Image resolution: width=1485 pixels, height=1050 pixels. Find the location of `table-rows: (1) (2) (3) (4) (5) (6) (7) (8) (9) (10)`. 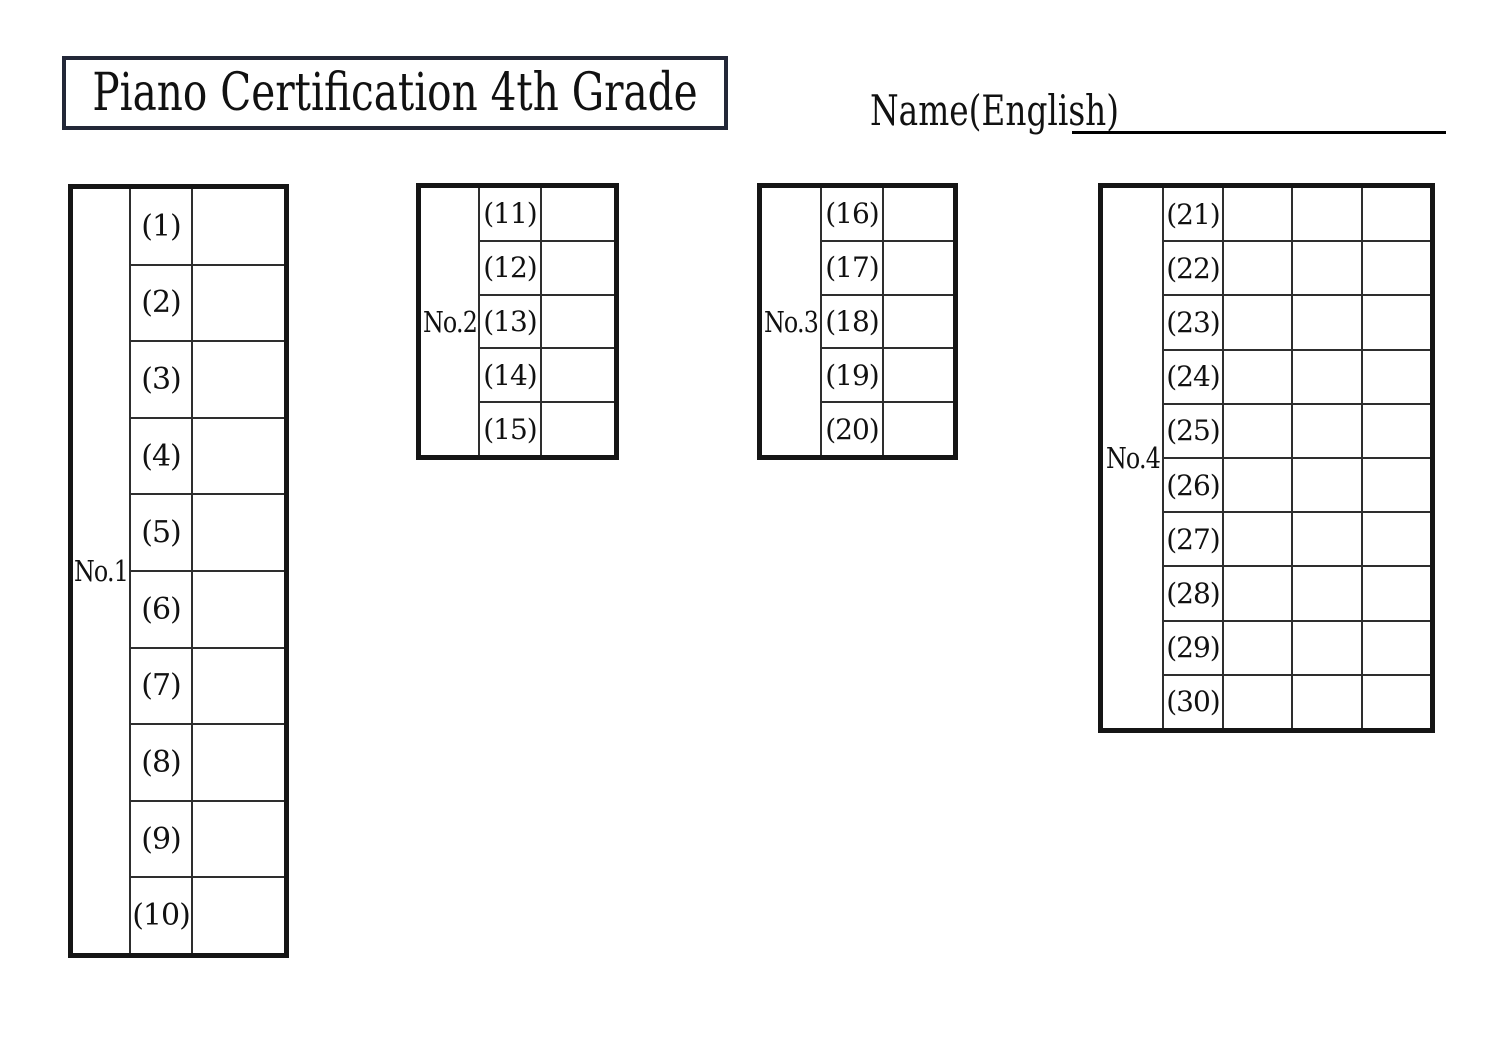

table-rows: (1) (2) (3) (4) (5) (6) (7) (8) (9) (10) is located at coordinates (207, 571).